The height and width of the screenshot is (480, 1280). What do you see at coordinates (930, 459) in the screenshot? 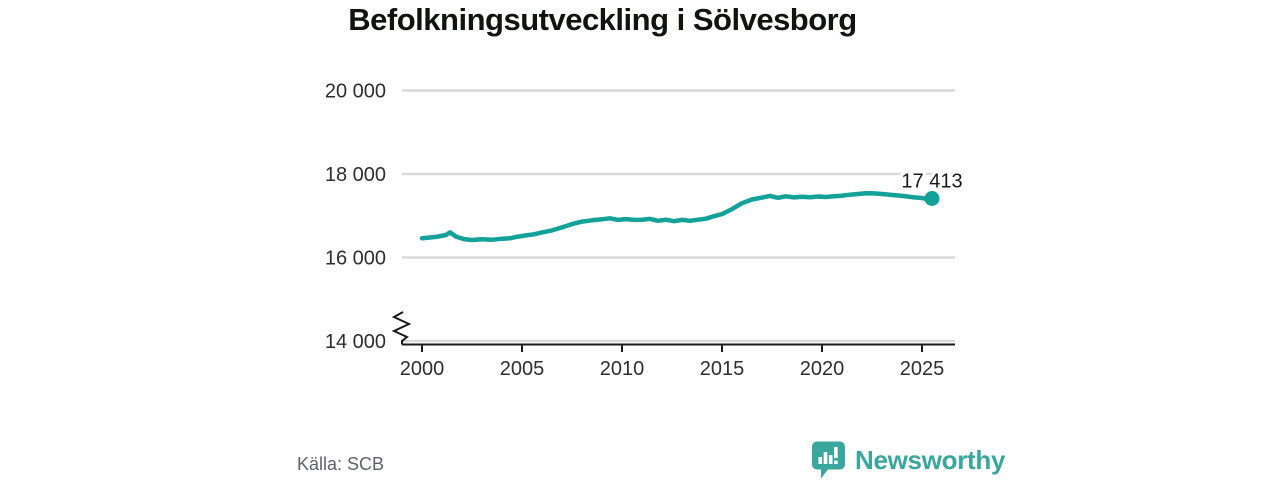
I see `newsworthy-logo-text: Newsworthy` at bounding box center [930, 459].